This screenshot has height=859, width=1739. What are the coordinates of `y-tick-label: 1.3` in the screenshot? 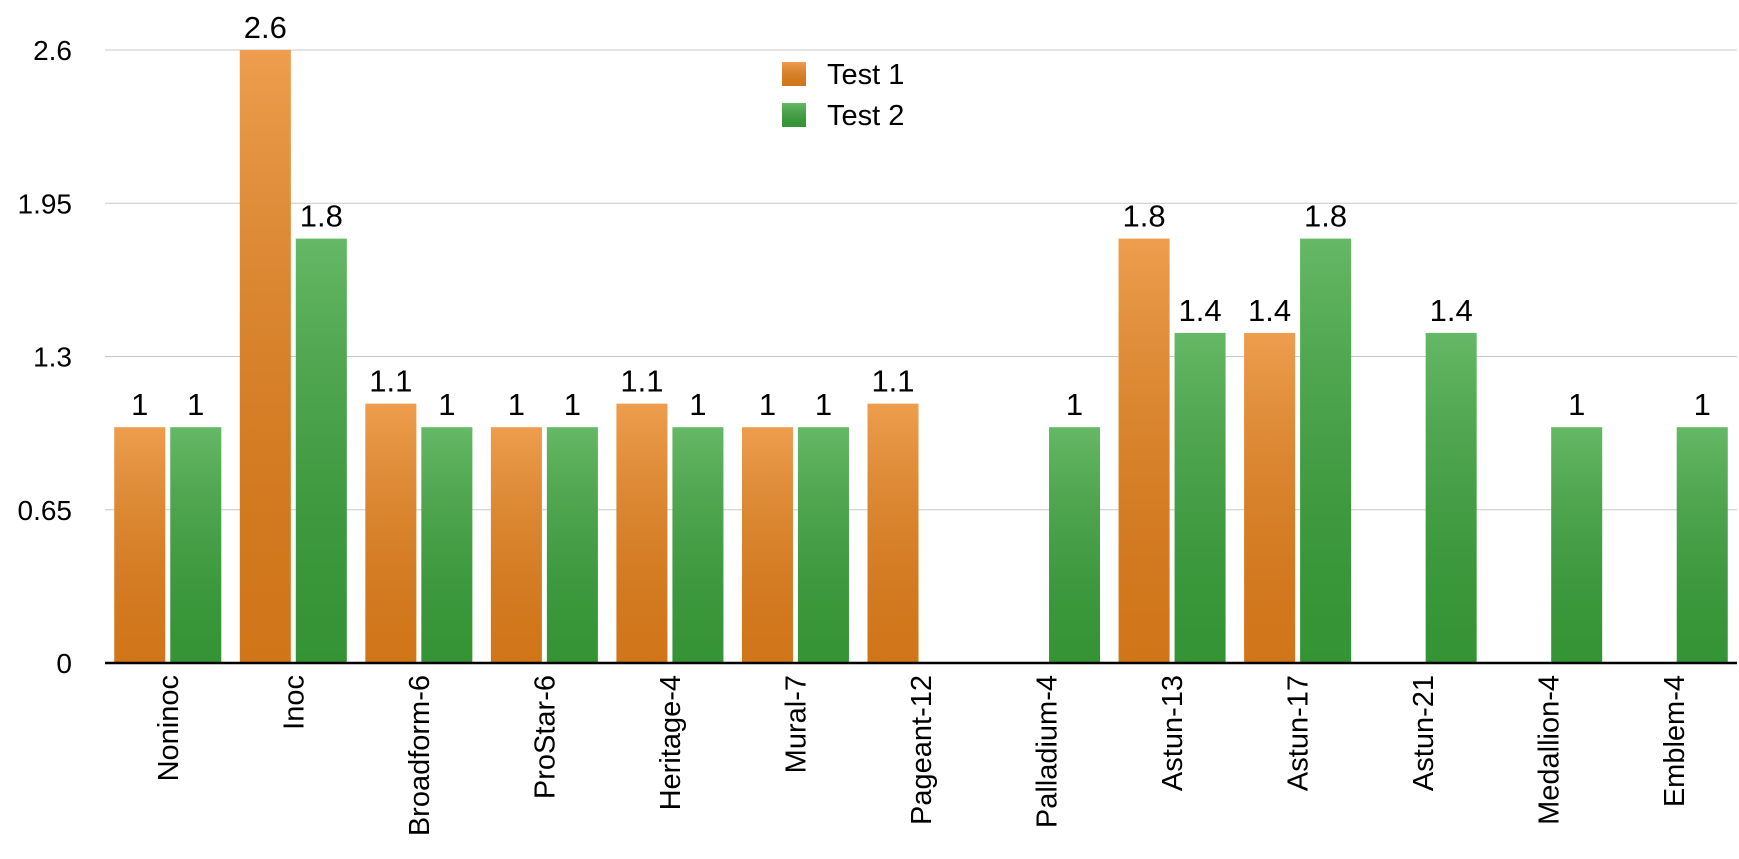 It's located at (52, 357).